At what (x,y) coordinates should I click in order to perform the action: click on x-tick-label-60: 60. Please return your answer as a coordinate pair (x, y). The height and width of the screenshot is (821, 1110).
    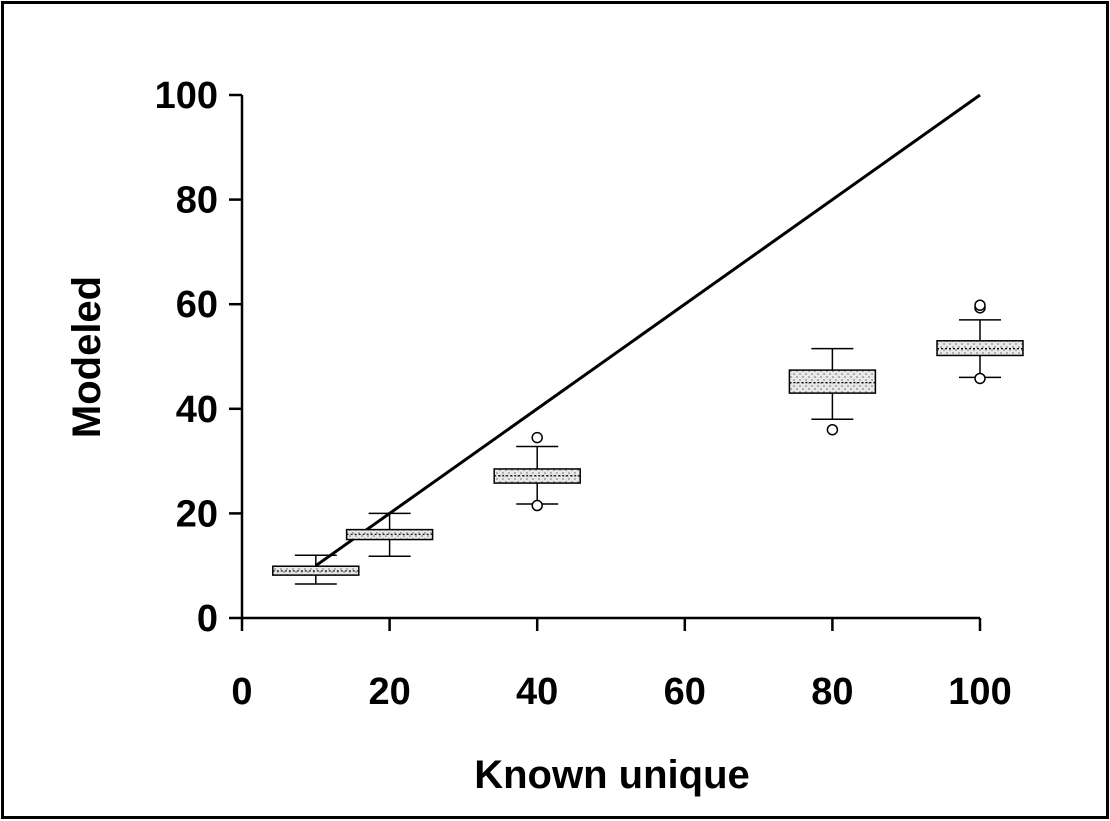
    Looking at the image, I should click on (685, 692).